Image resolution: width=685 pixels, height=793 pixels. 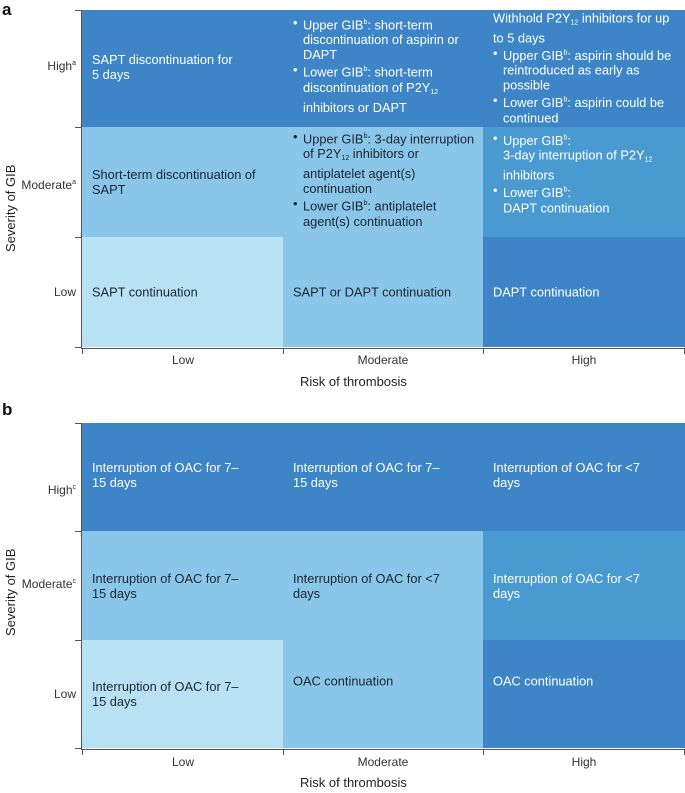 I want to click on panel-a-cell-low-high: DAPT continuation, so click(x=584, y=292).